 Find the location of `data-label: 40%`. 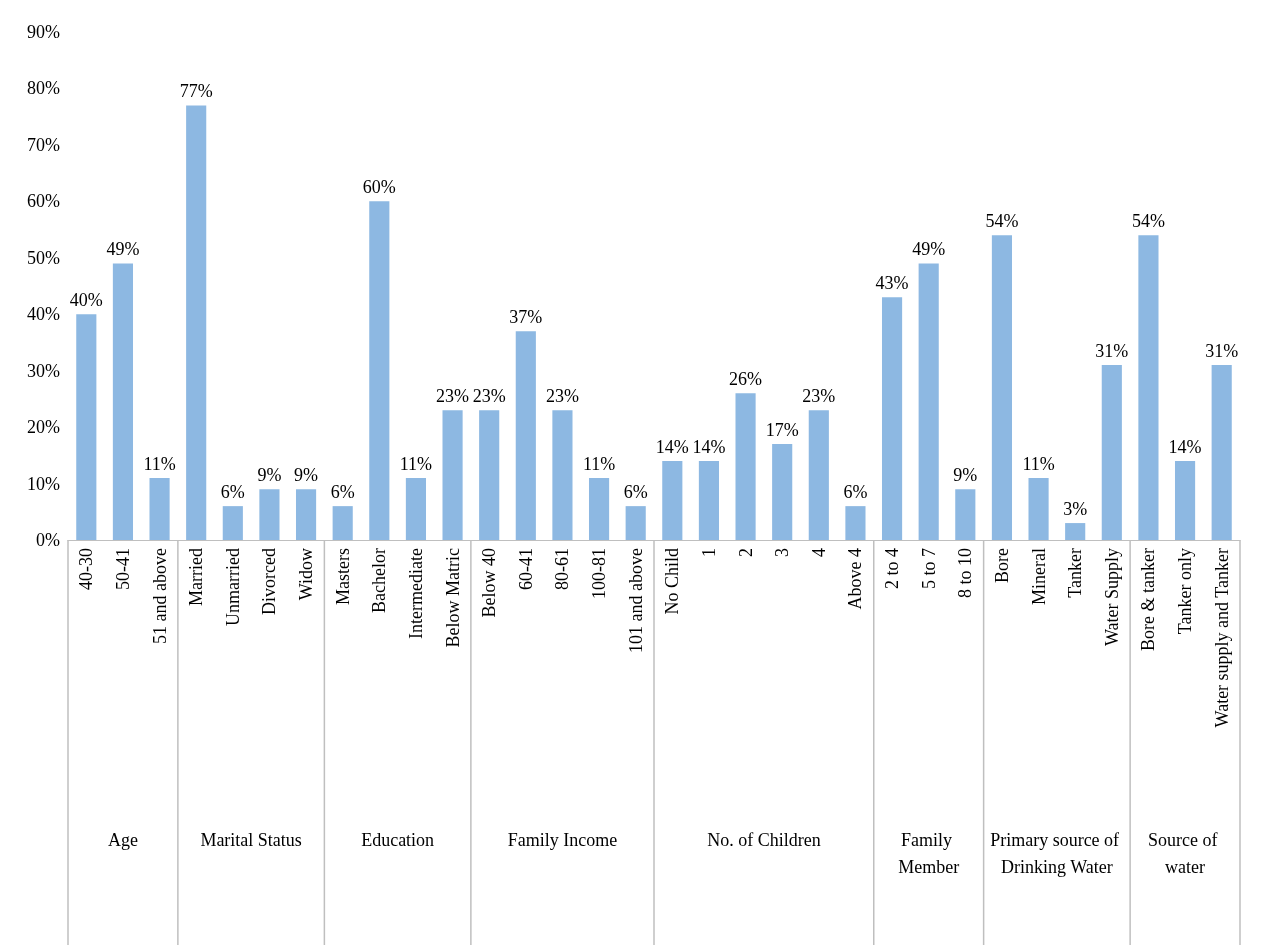

data-label: 40% is located at coordinates (86, 300).